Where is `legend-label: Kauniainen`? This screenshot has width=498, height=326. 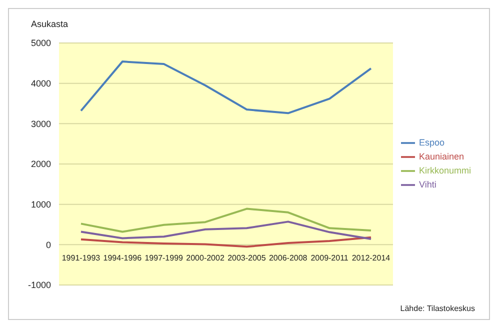
legend-label: Kauniainen is located at coordinates (441, 156).